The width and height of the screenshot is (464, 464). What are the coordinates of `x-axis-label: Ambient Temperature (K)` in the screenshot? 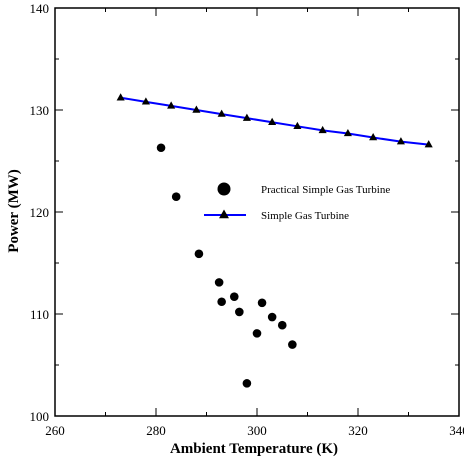 It's located at (254, 449).